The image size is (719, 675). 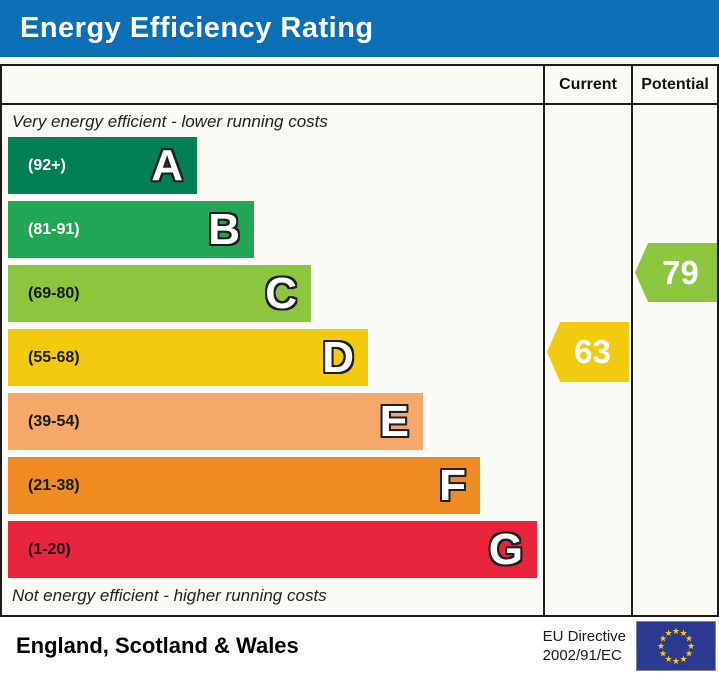 What do you see at coordinates (54, 293) in the screenshot?
I see `band-range-label: (69-80)` at bounding box center [54, 293].